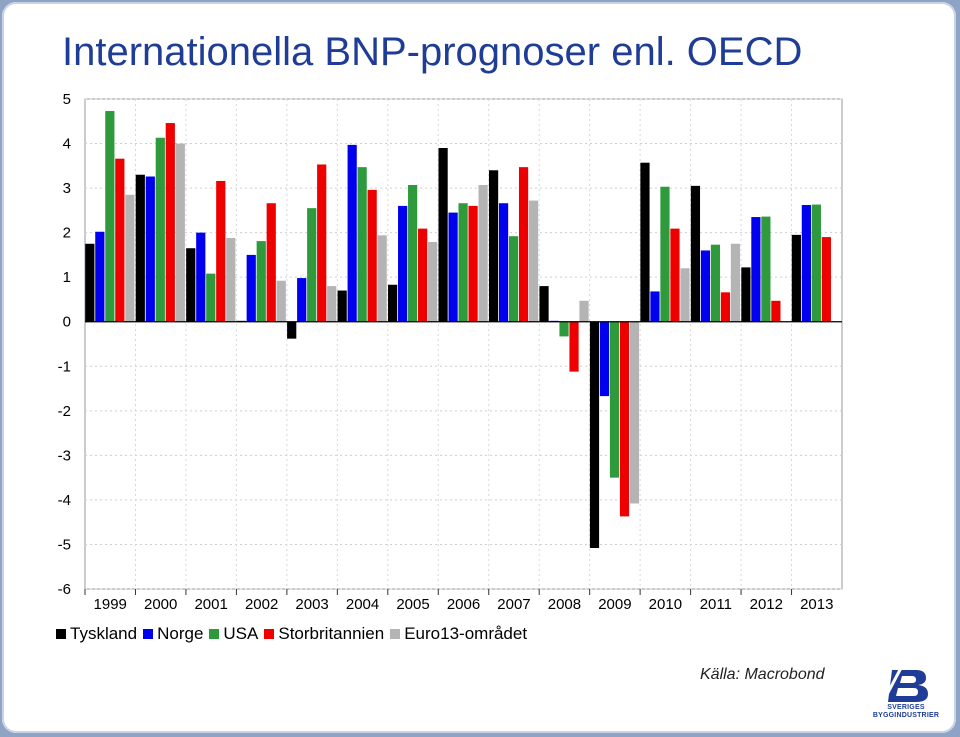 The width and height of the screenshot is (960, 737). I want to click on x-tick-label: 2000, so click(160, 604).